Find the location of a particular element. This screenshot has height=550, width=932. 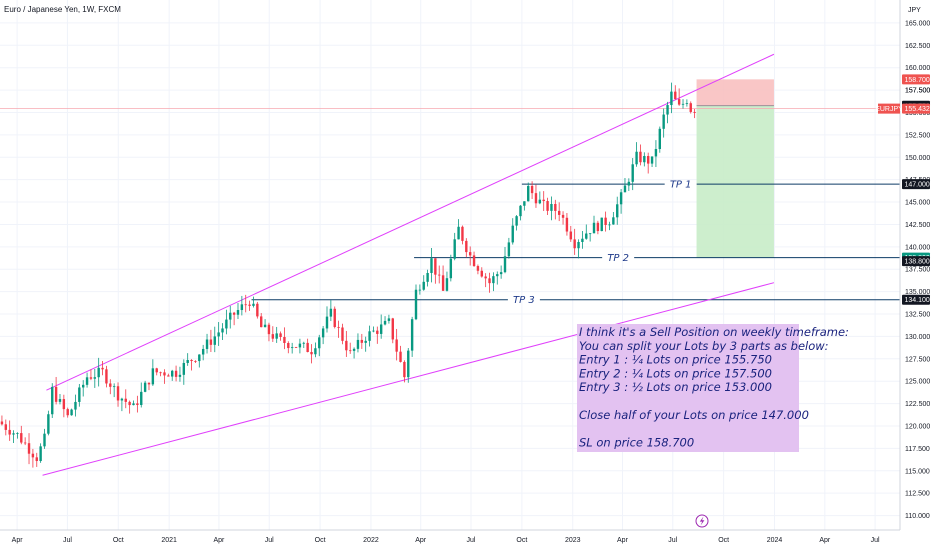

price-label-text: 147.000 is located at coordinates (917, 185).